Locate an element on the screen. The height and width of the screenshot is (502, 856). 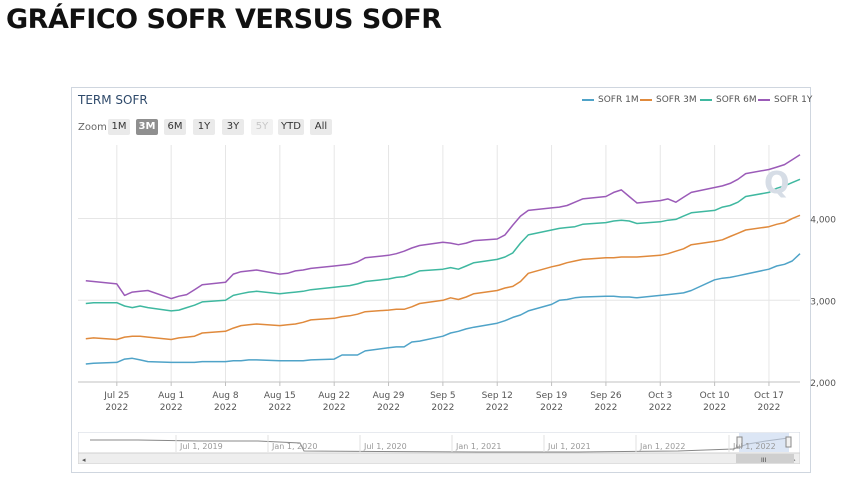
navigator-label: Jul 1, 2021 is located at coordinates (569, 446).